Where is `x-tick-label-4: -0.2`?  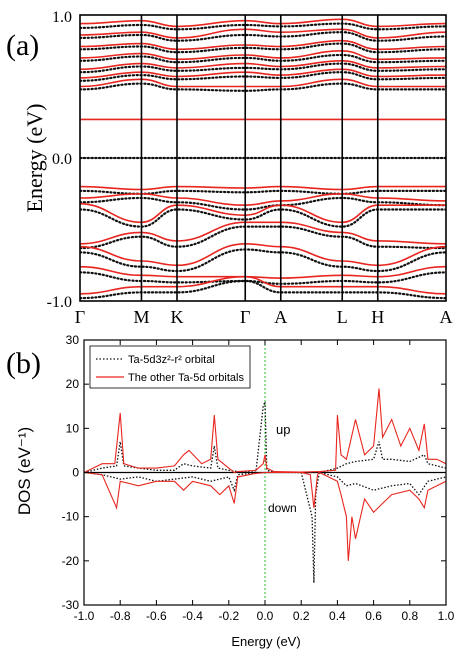 x-tick-label-4: -0.2 is located at coordinates (228, 616).